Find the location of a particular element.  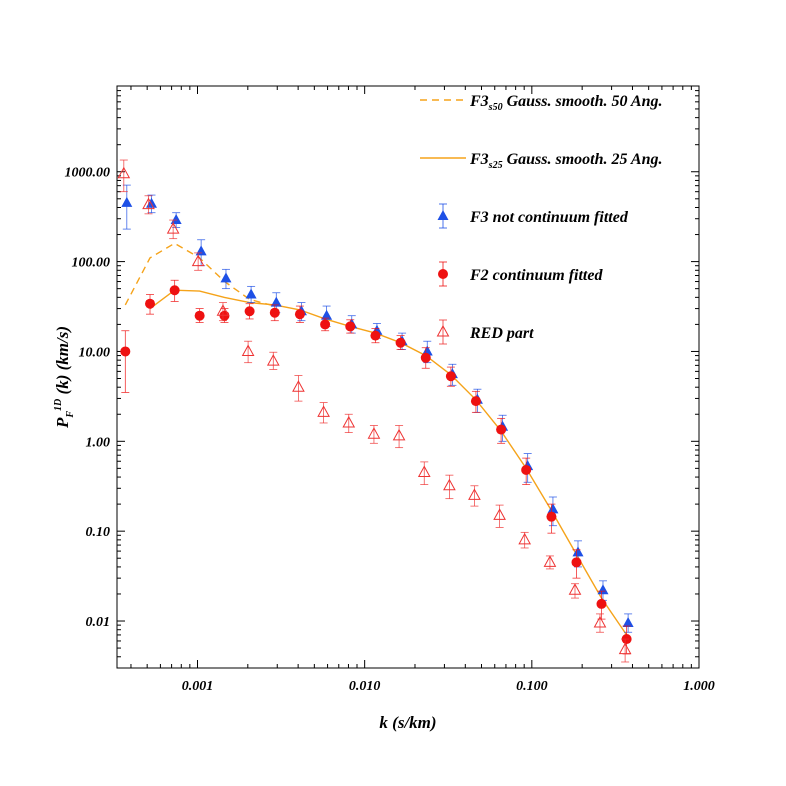

y-axis-label: PF1D (k) (km/s) is located at coordinates (64, 377).